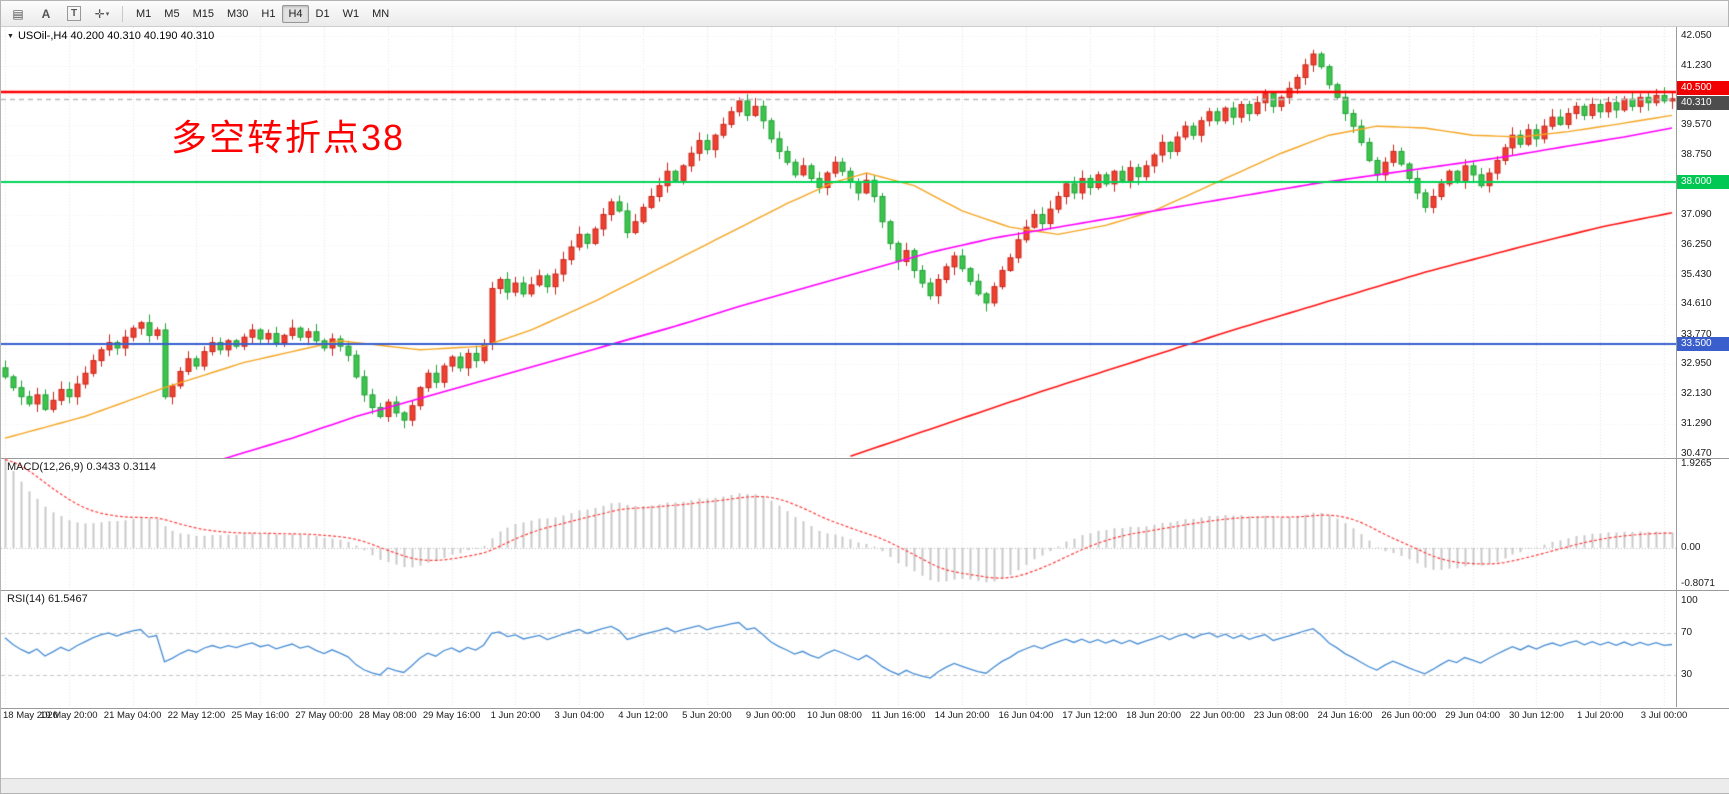  I want to click on price-axis-label: 42.050, so click(1696, 36).